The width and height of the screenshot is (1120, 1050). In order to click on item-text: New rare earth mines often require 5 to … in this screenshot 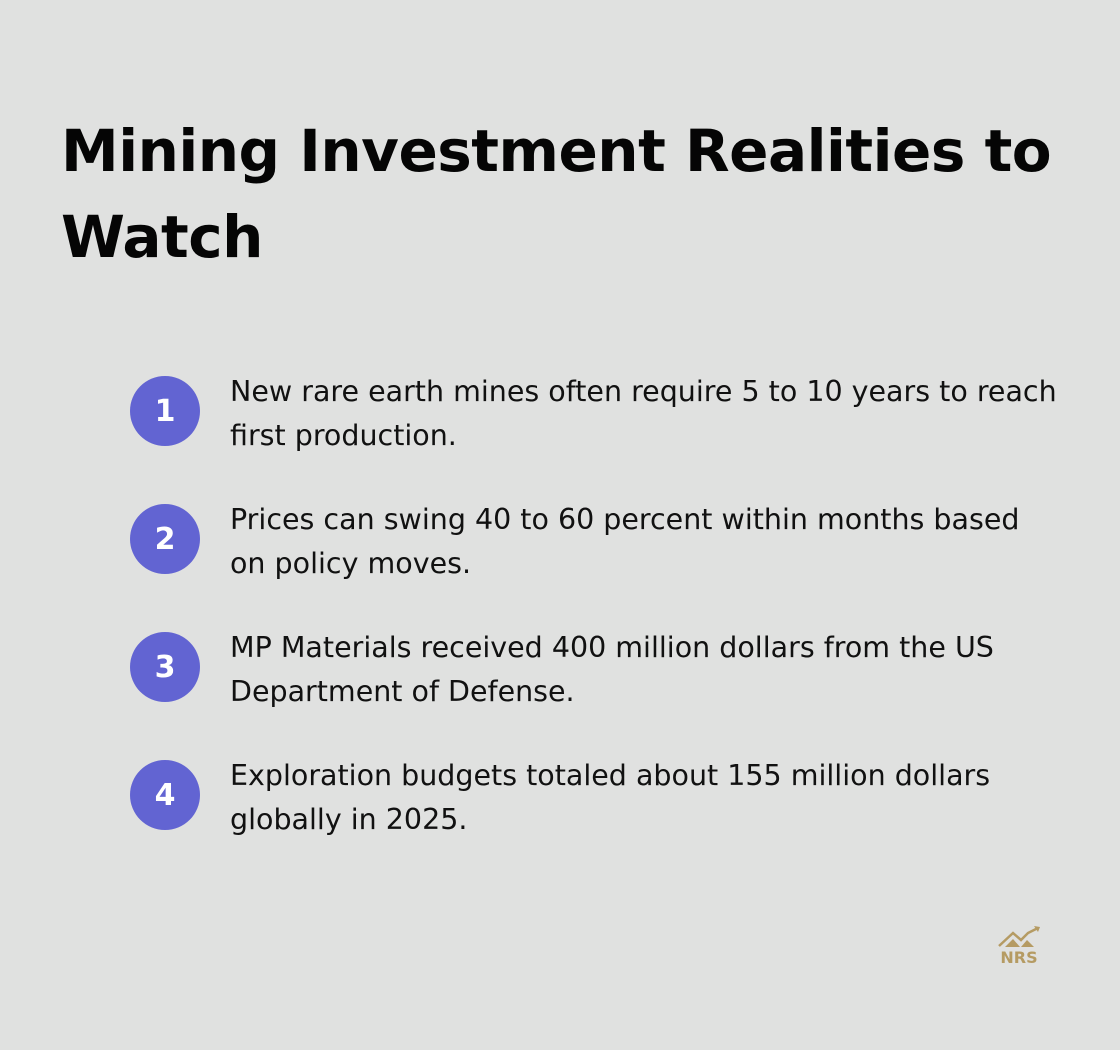, I will do `click(643, 413)`.